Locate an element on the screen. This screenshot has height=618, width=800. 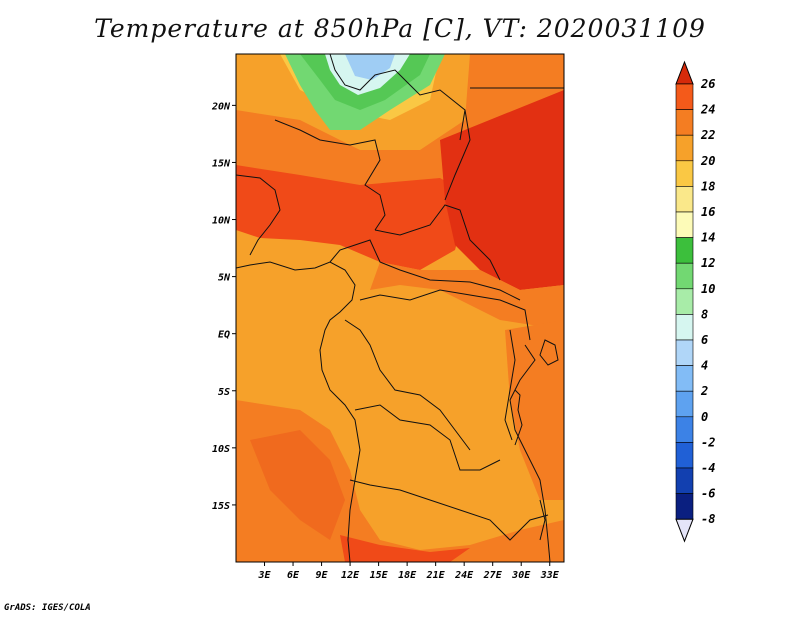
field-east-orange is located at coordinates (534, 410).